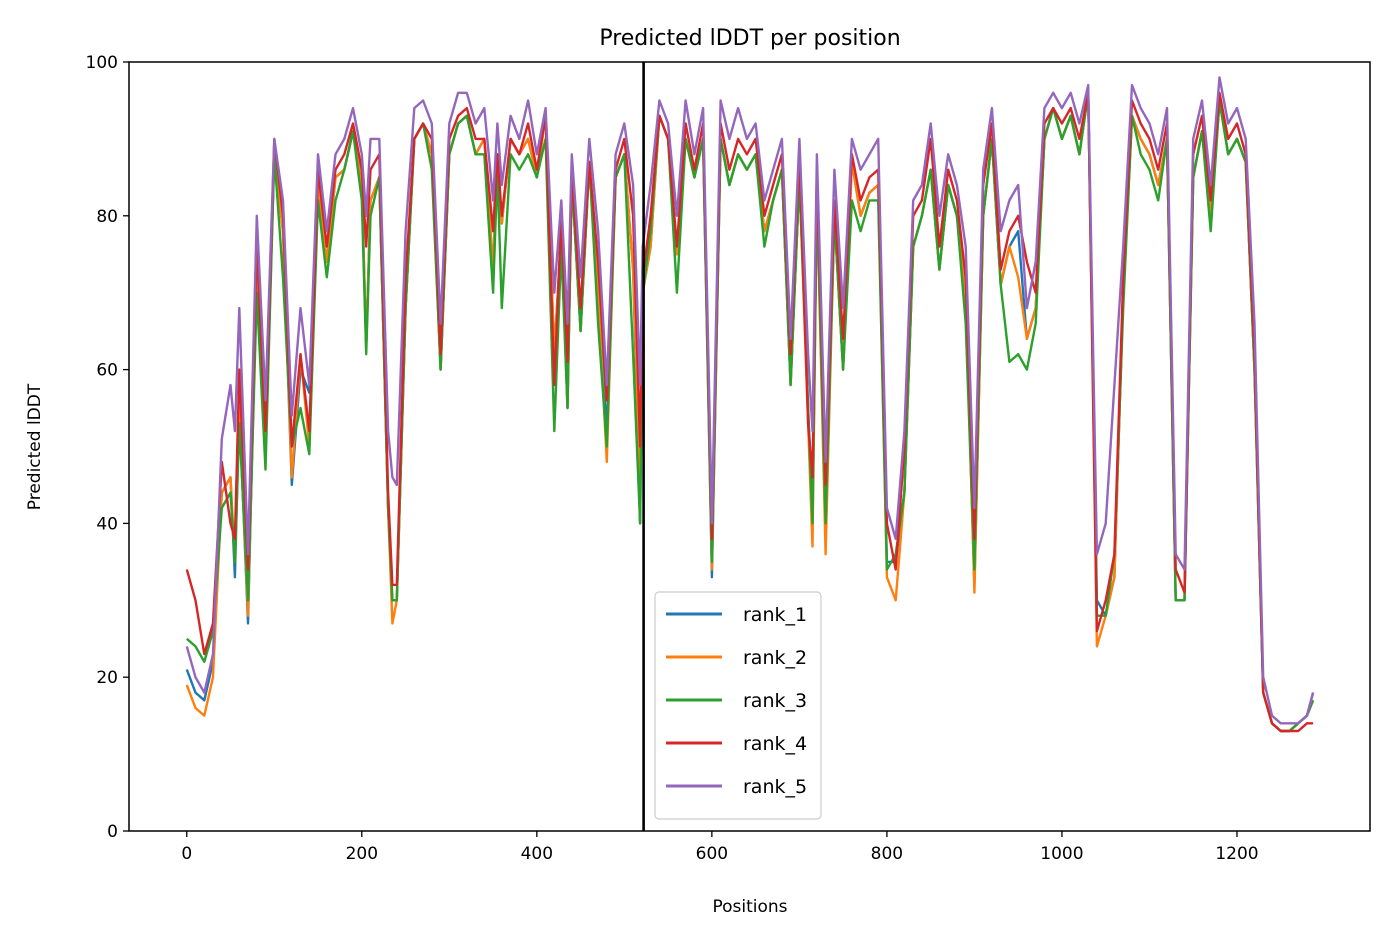 The image size is (1391, 943). What do you see at coordinates (362, 854) in the screenshot?
I see `x-tick-label: 200` at bounding box center [362, 854].